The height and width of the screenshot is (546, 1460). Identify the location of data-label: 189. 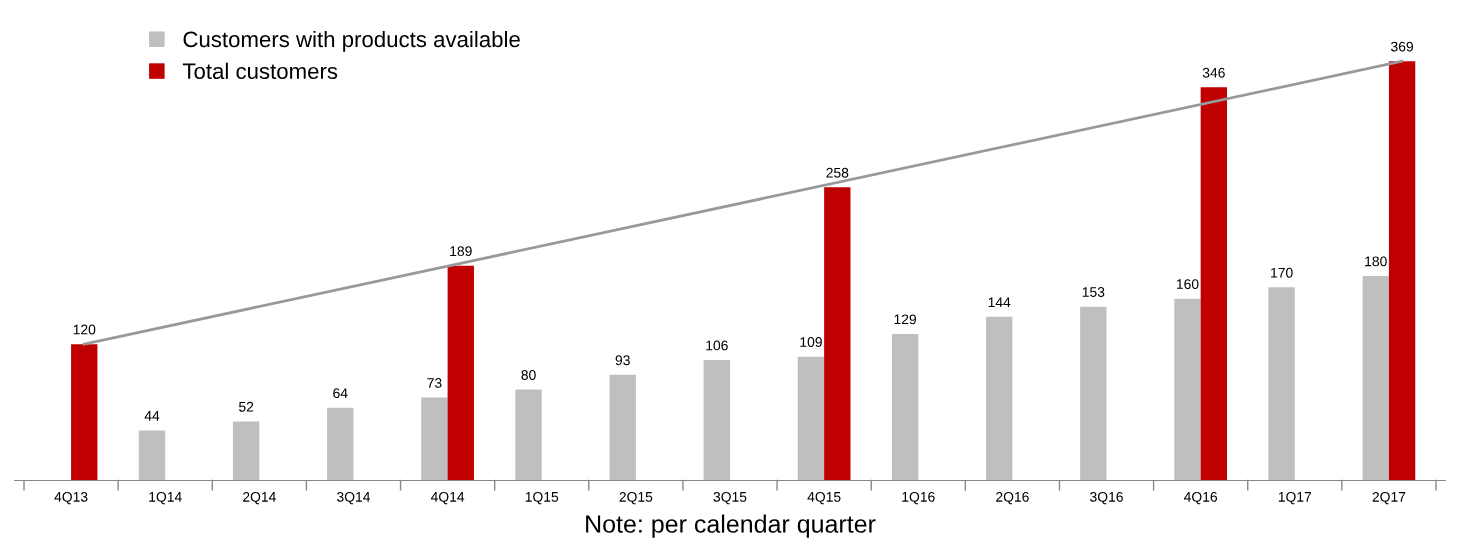
(461, 251).